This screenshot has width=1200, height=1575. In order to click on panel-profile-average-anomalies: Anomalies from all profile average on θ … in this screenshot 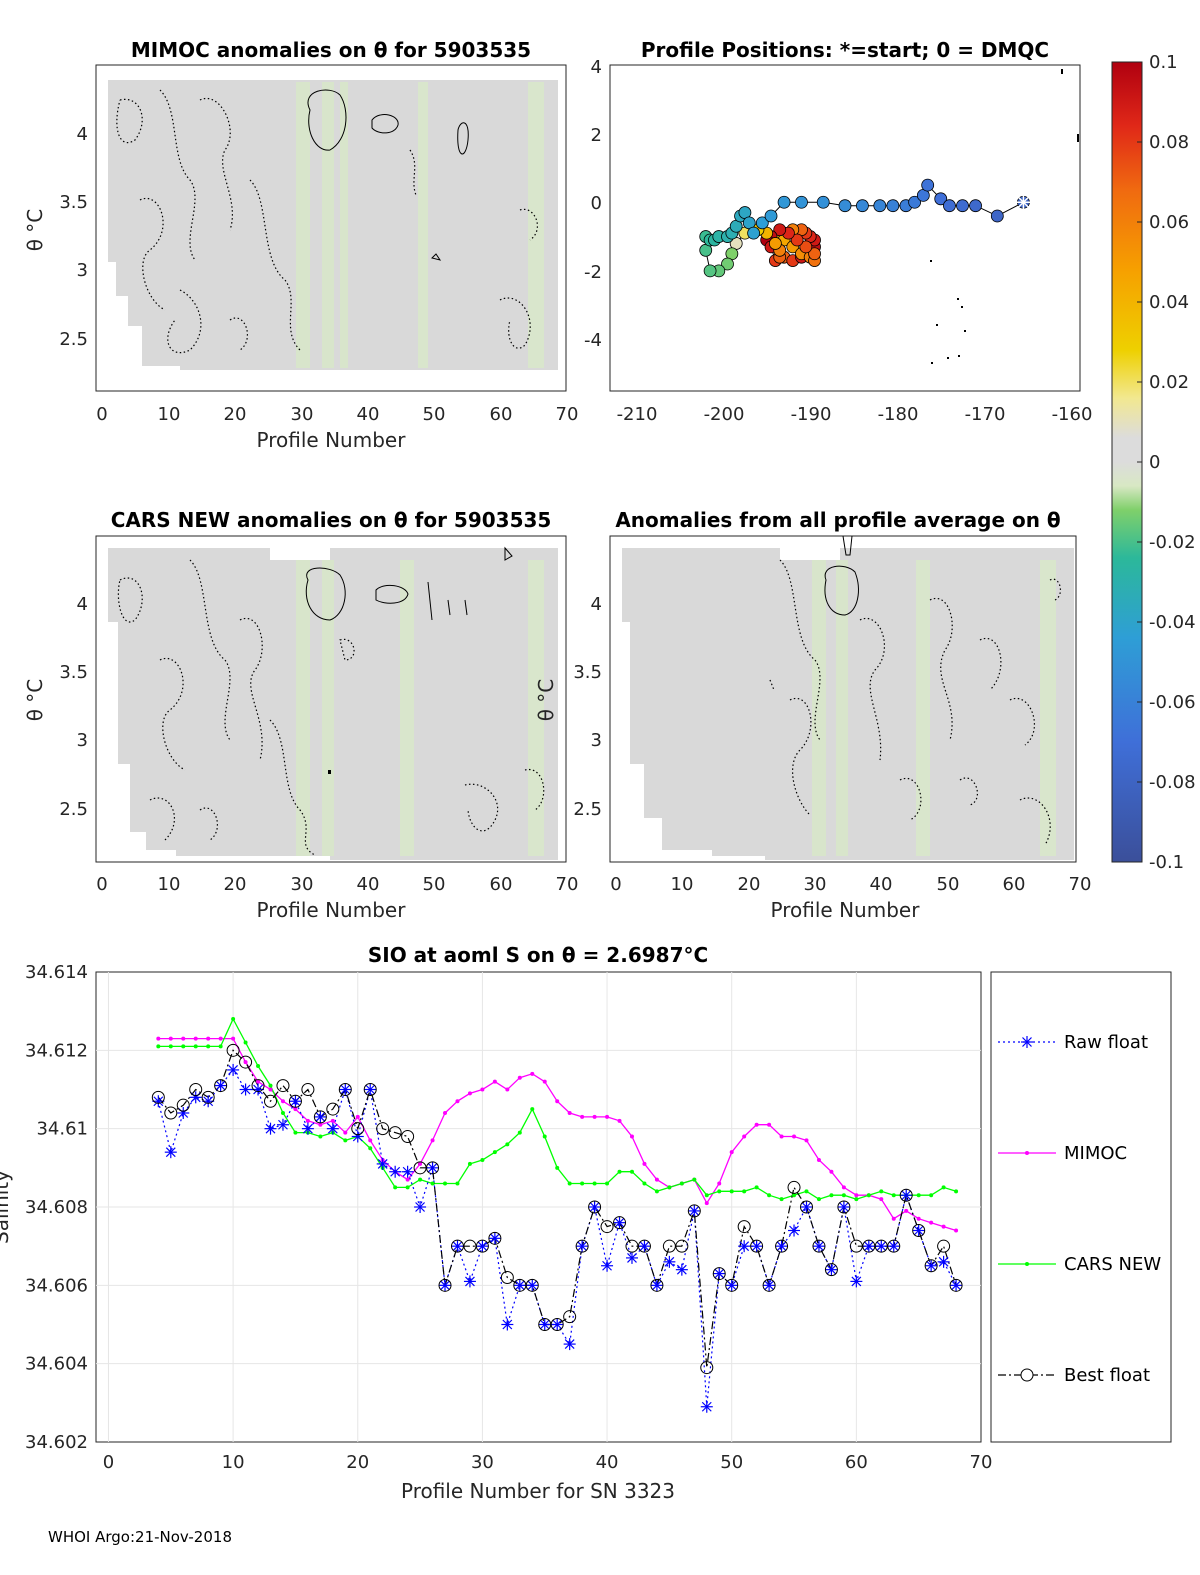, I will do `click(812, 715)`.